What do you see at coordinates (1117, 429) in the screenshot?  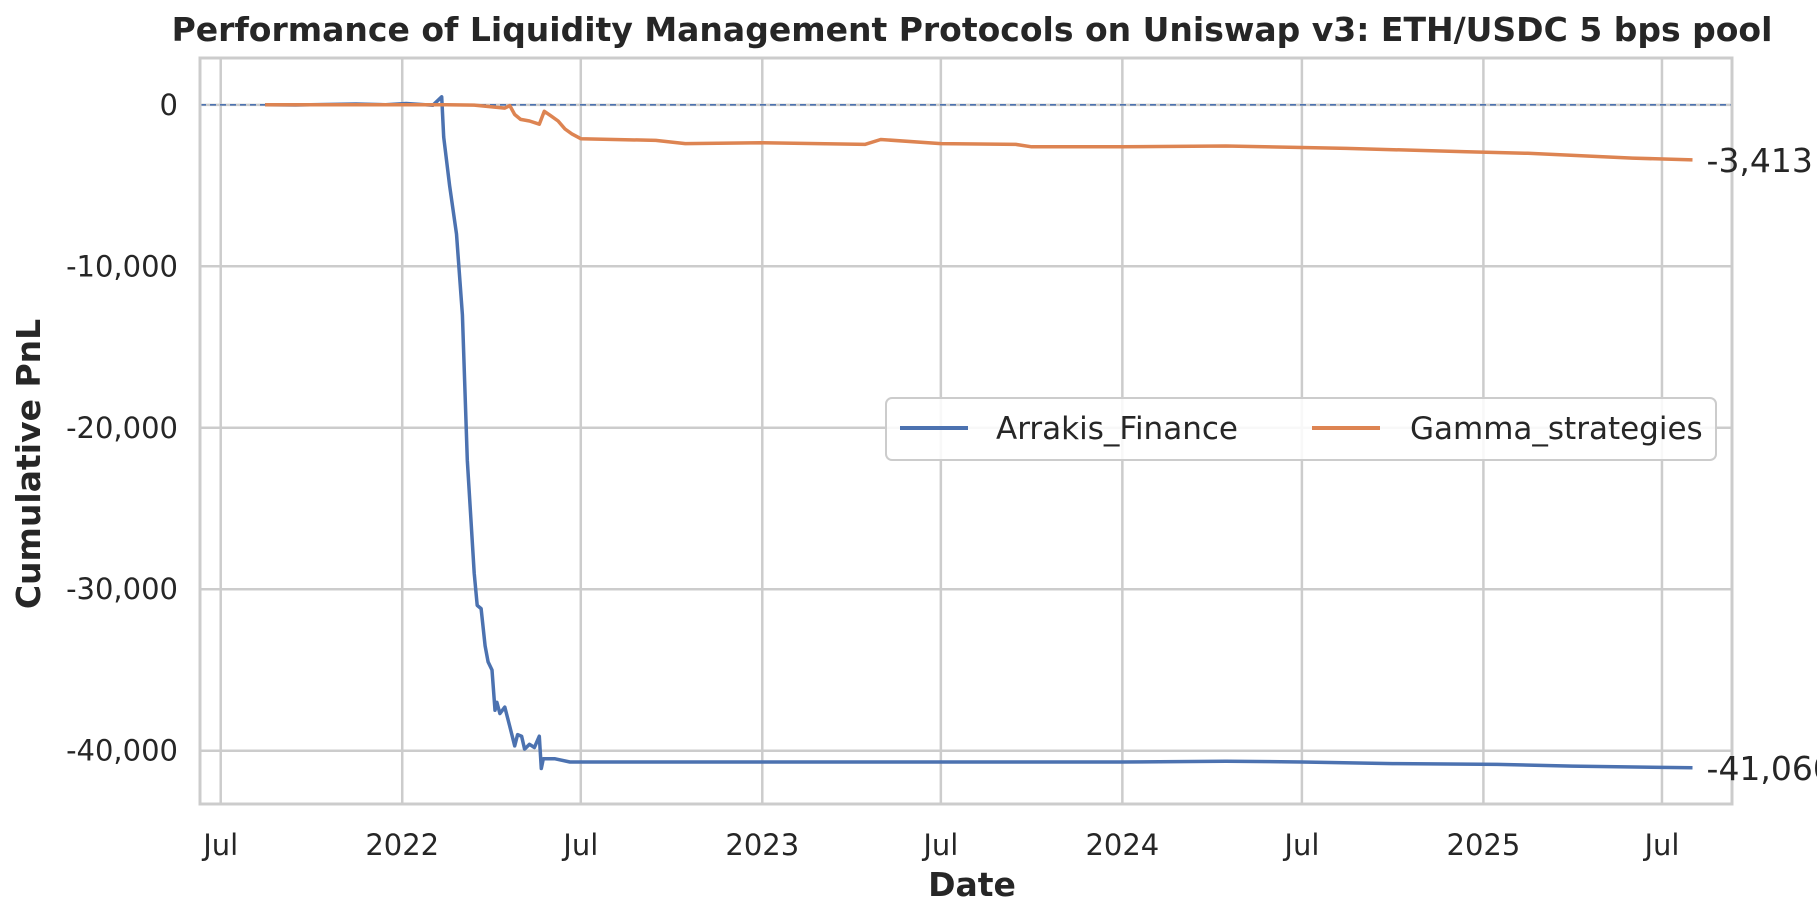 I see `legend-label-arrakis-finance: Arrakis_Finance` at bounding box center [1117, 429].